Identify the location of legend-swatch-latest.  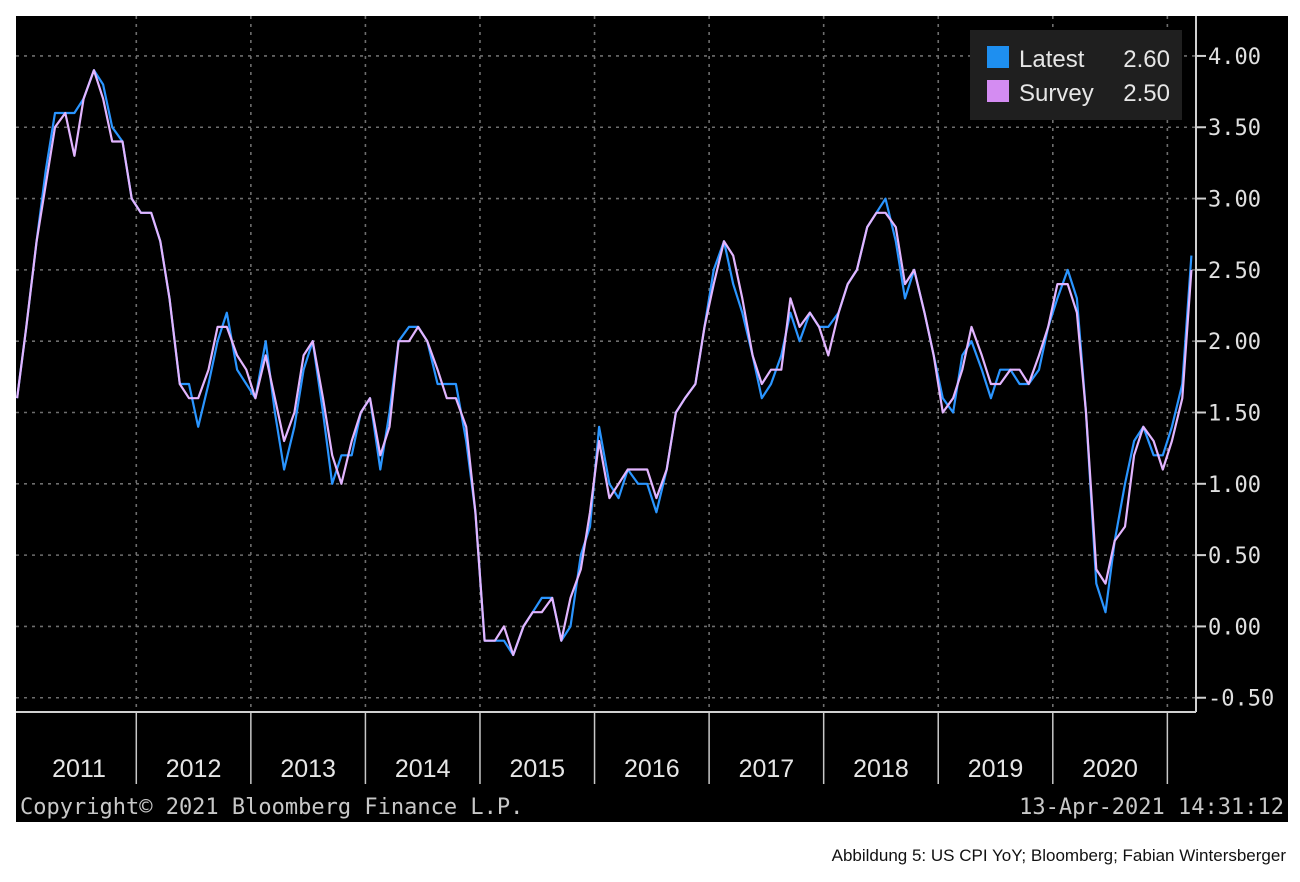
(998, 57).